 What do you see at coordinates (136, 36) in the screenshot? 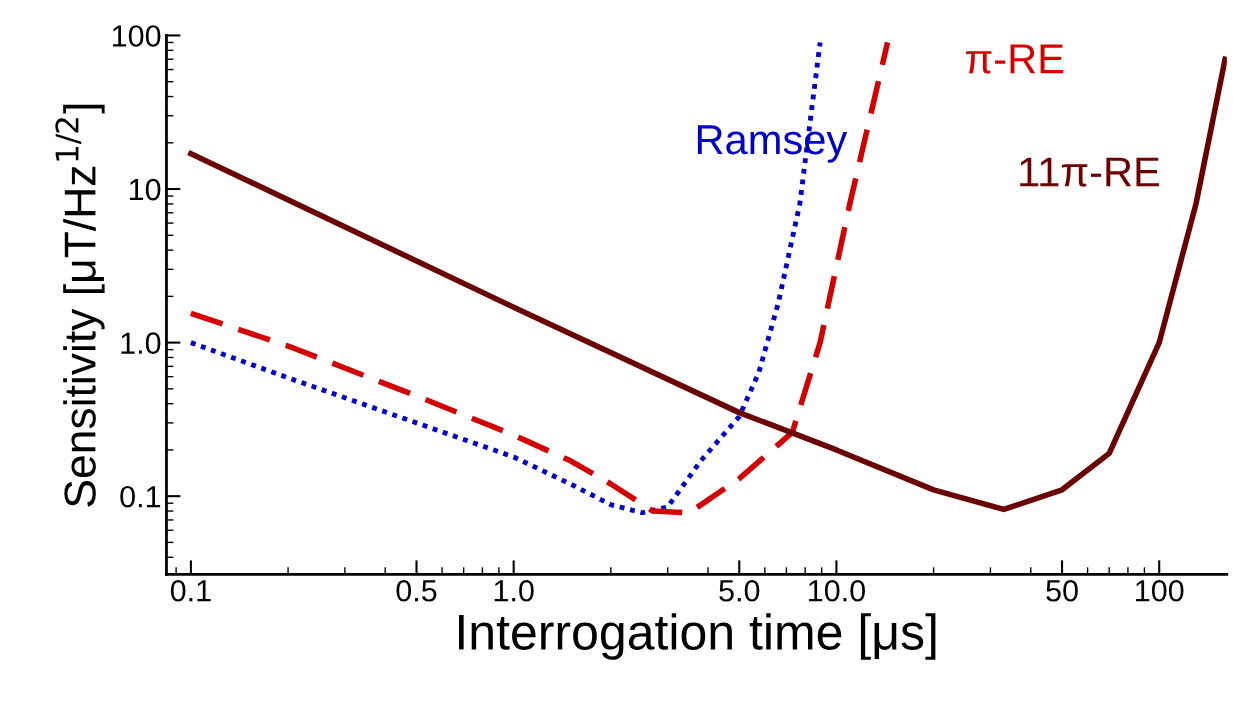
I see `y-tick-label: 100` at bounding box center [136, 36].